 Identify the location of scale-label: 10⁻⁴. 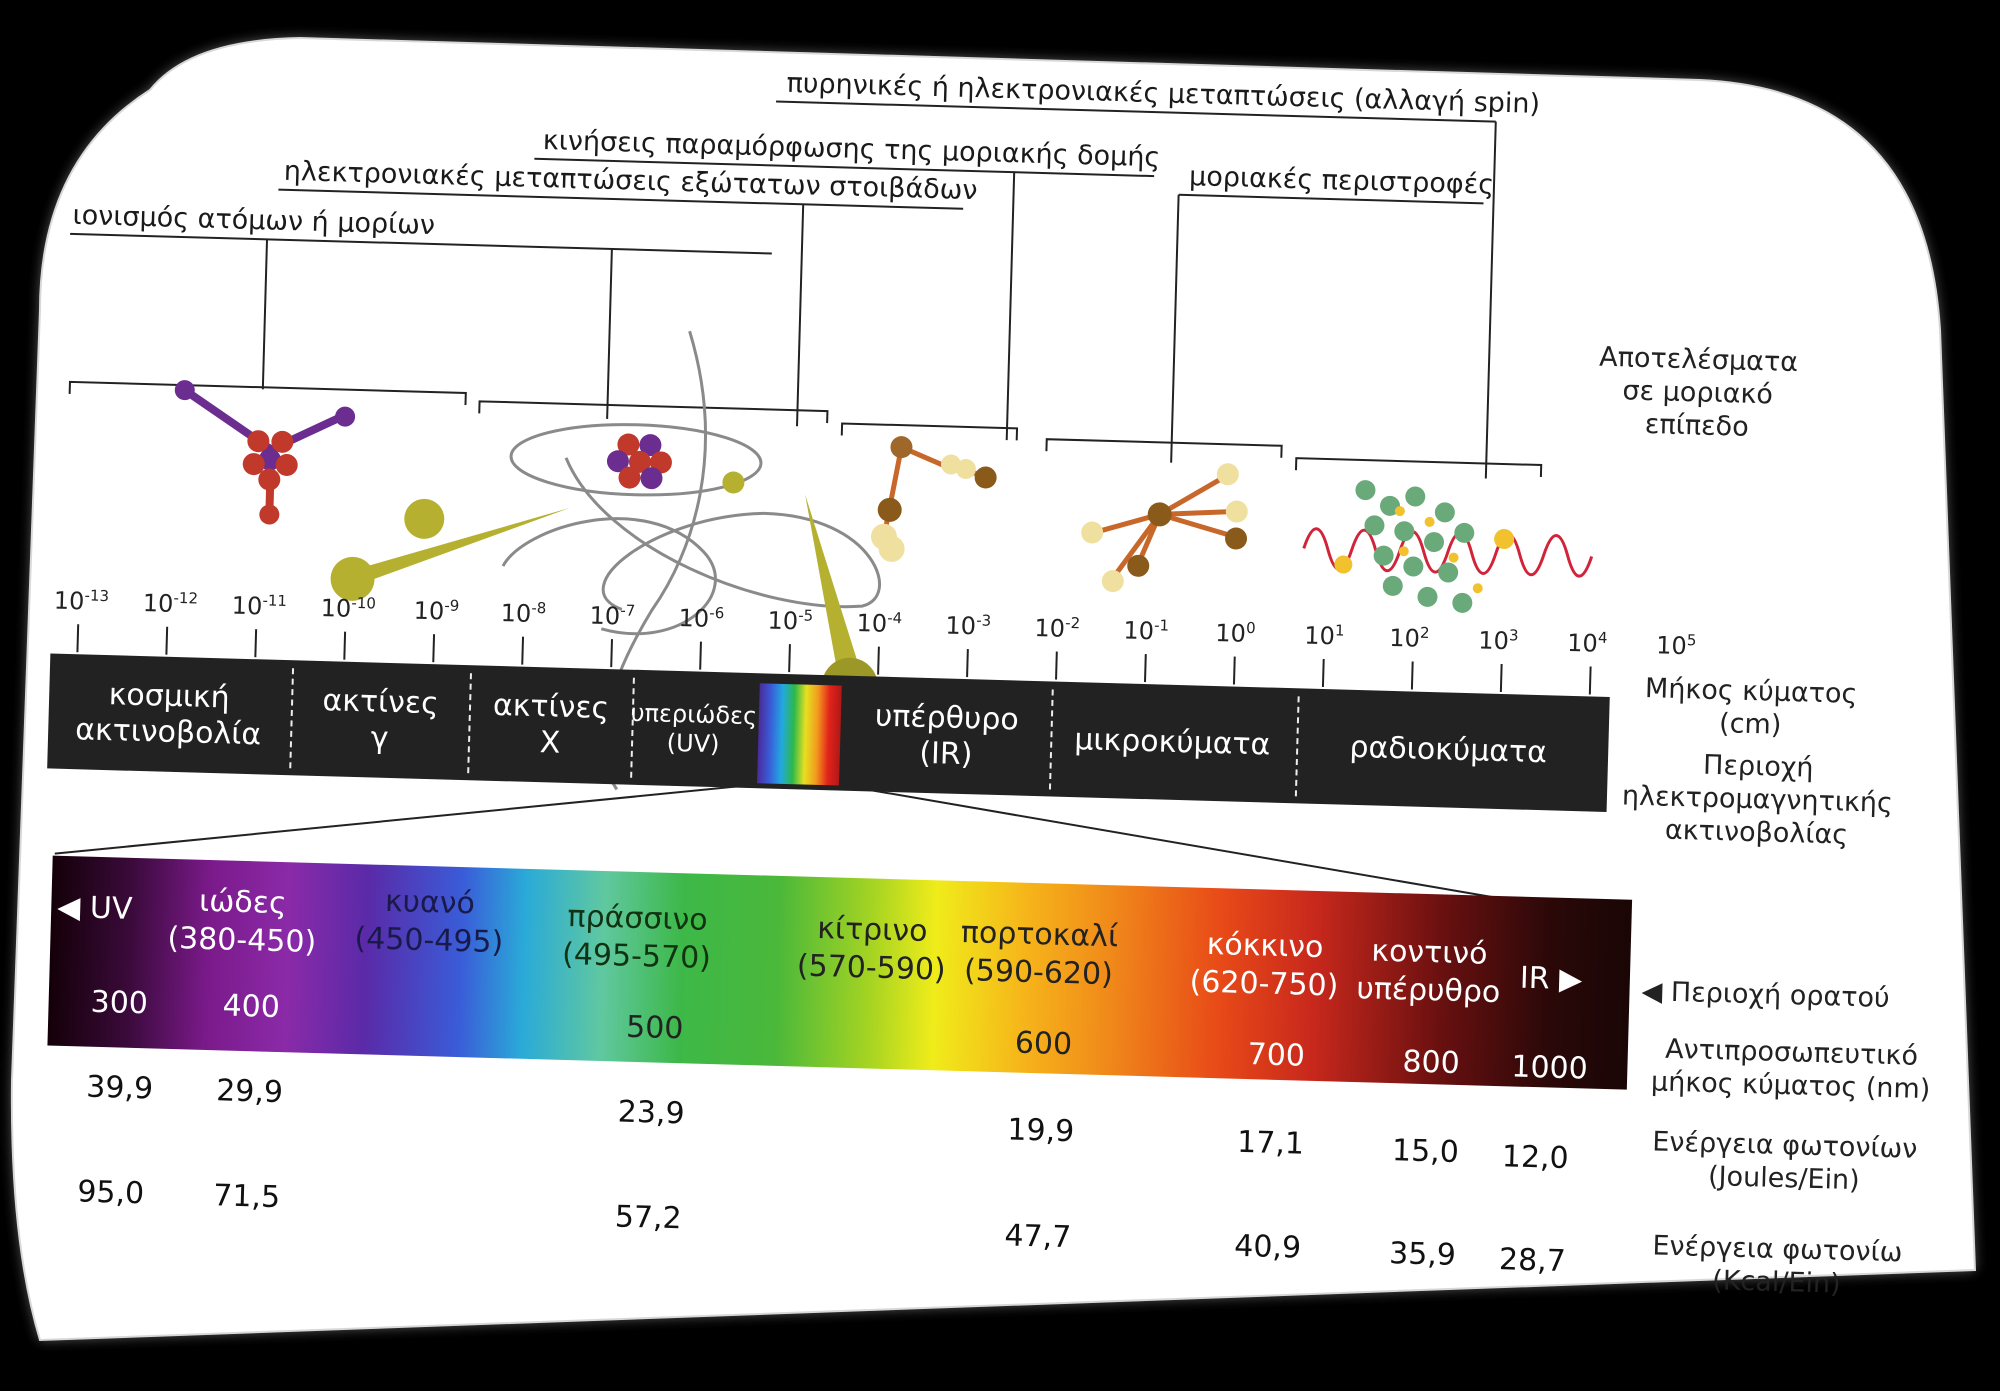
(879, 623).